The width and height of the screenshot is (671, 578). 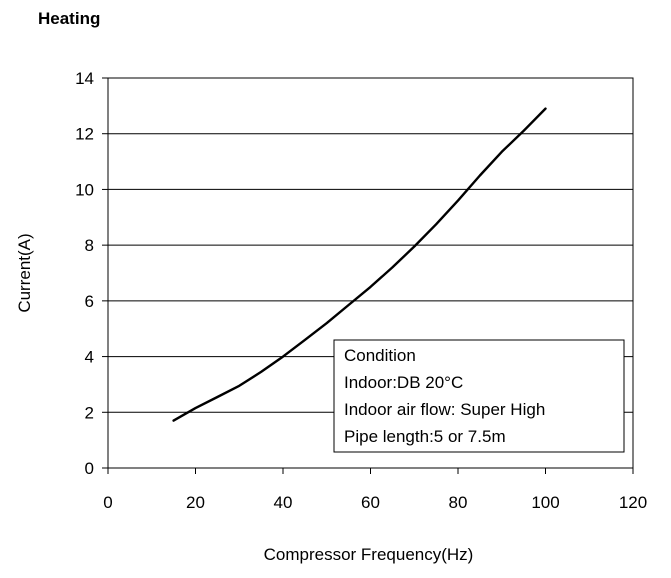 I want to click on x-tick-label-0: 0, so click(x=107, y=502).